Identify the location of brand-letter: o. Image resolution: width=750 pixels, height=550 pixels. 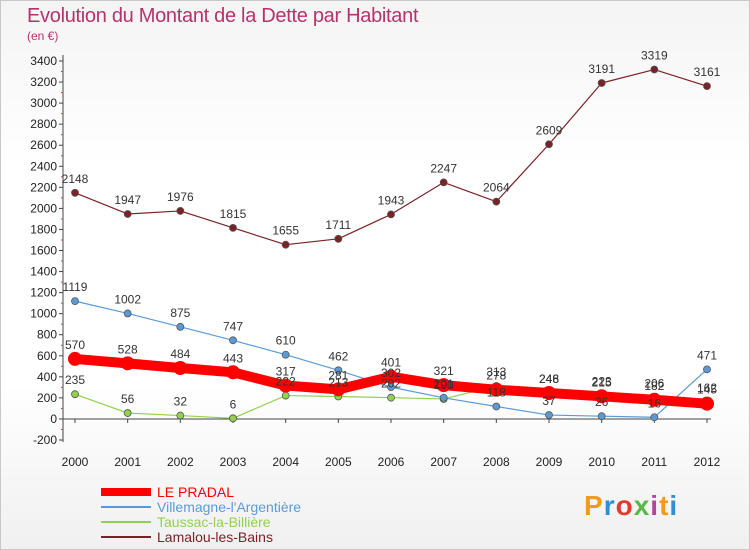
(624, 505).